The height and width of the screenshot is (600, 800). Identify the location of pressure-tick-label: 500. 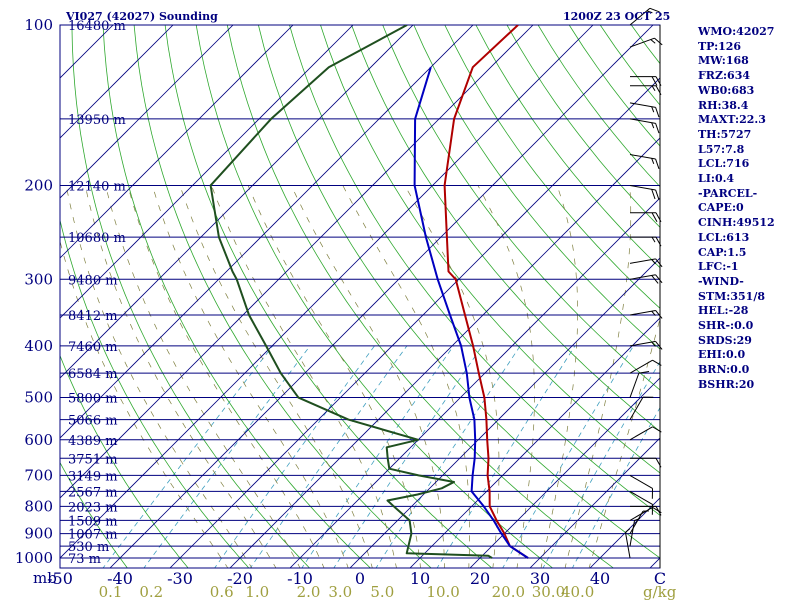
(38, 398).